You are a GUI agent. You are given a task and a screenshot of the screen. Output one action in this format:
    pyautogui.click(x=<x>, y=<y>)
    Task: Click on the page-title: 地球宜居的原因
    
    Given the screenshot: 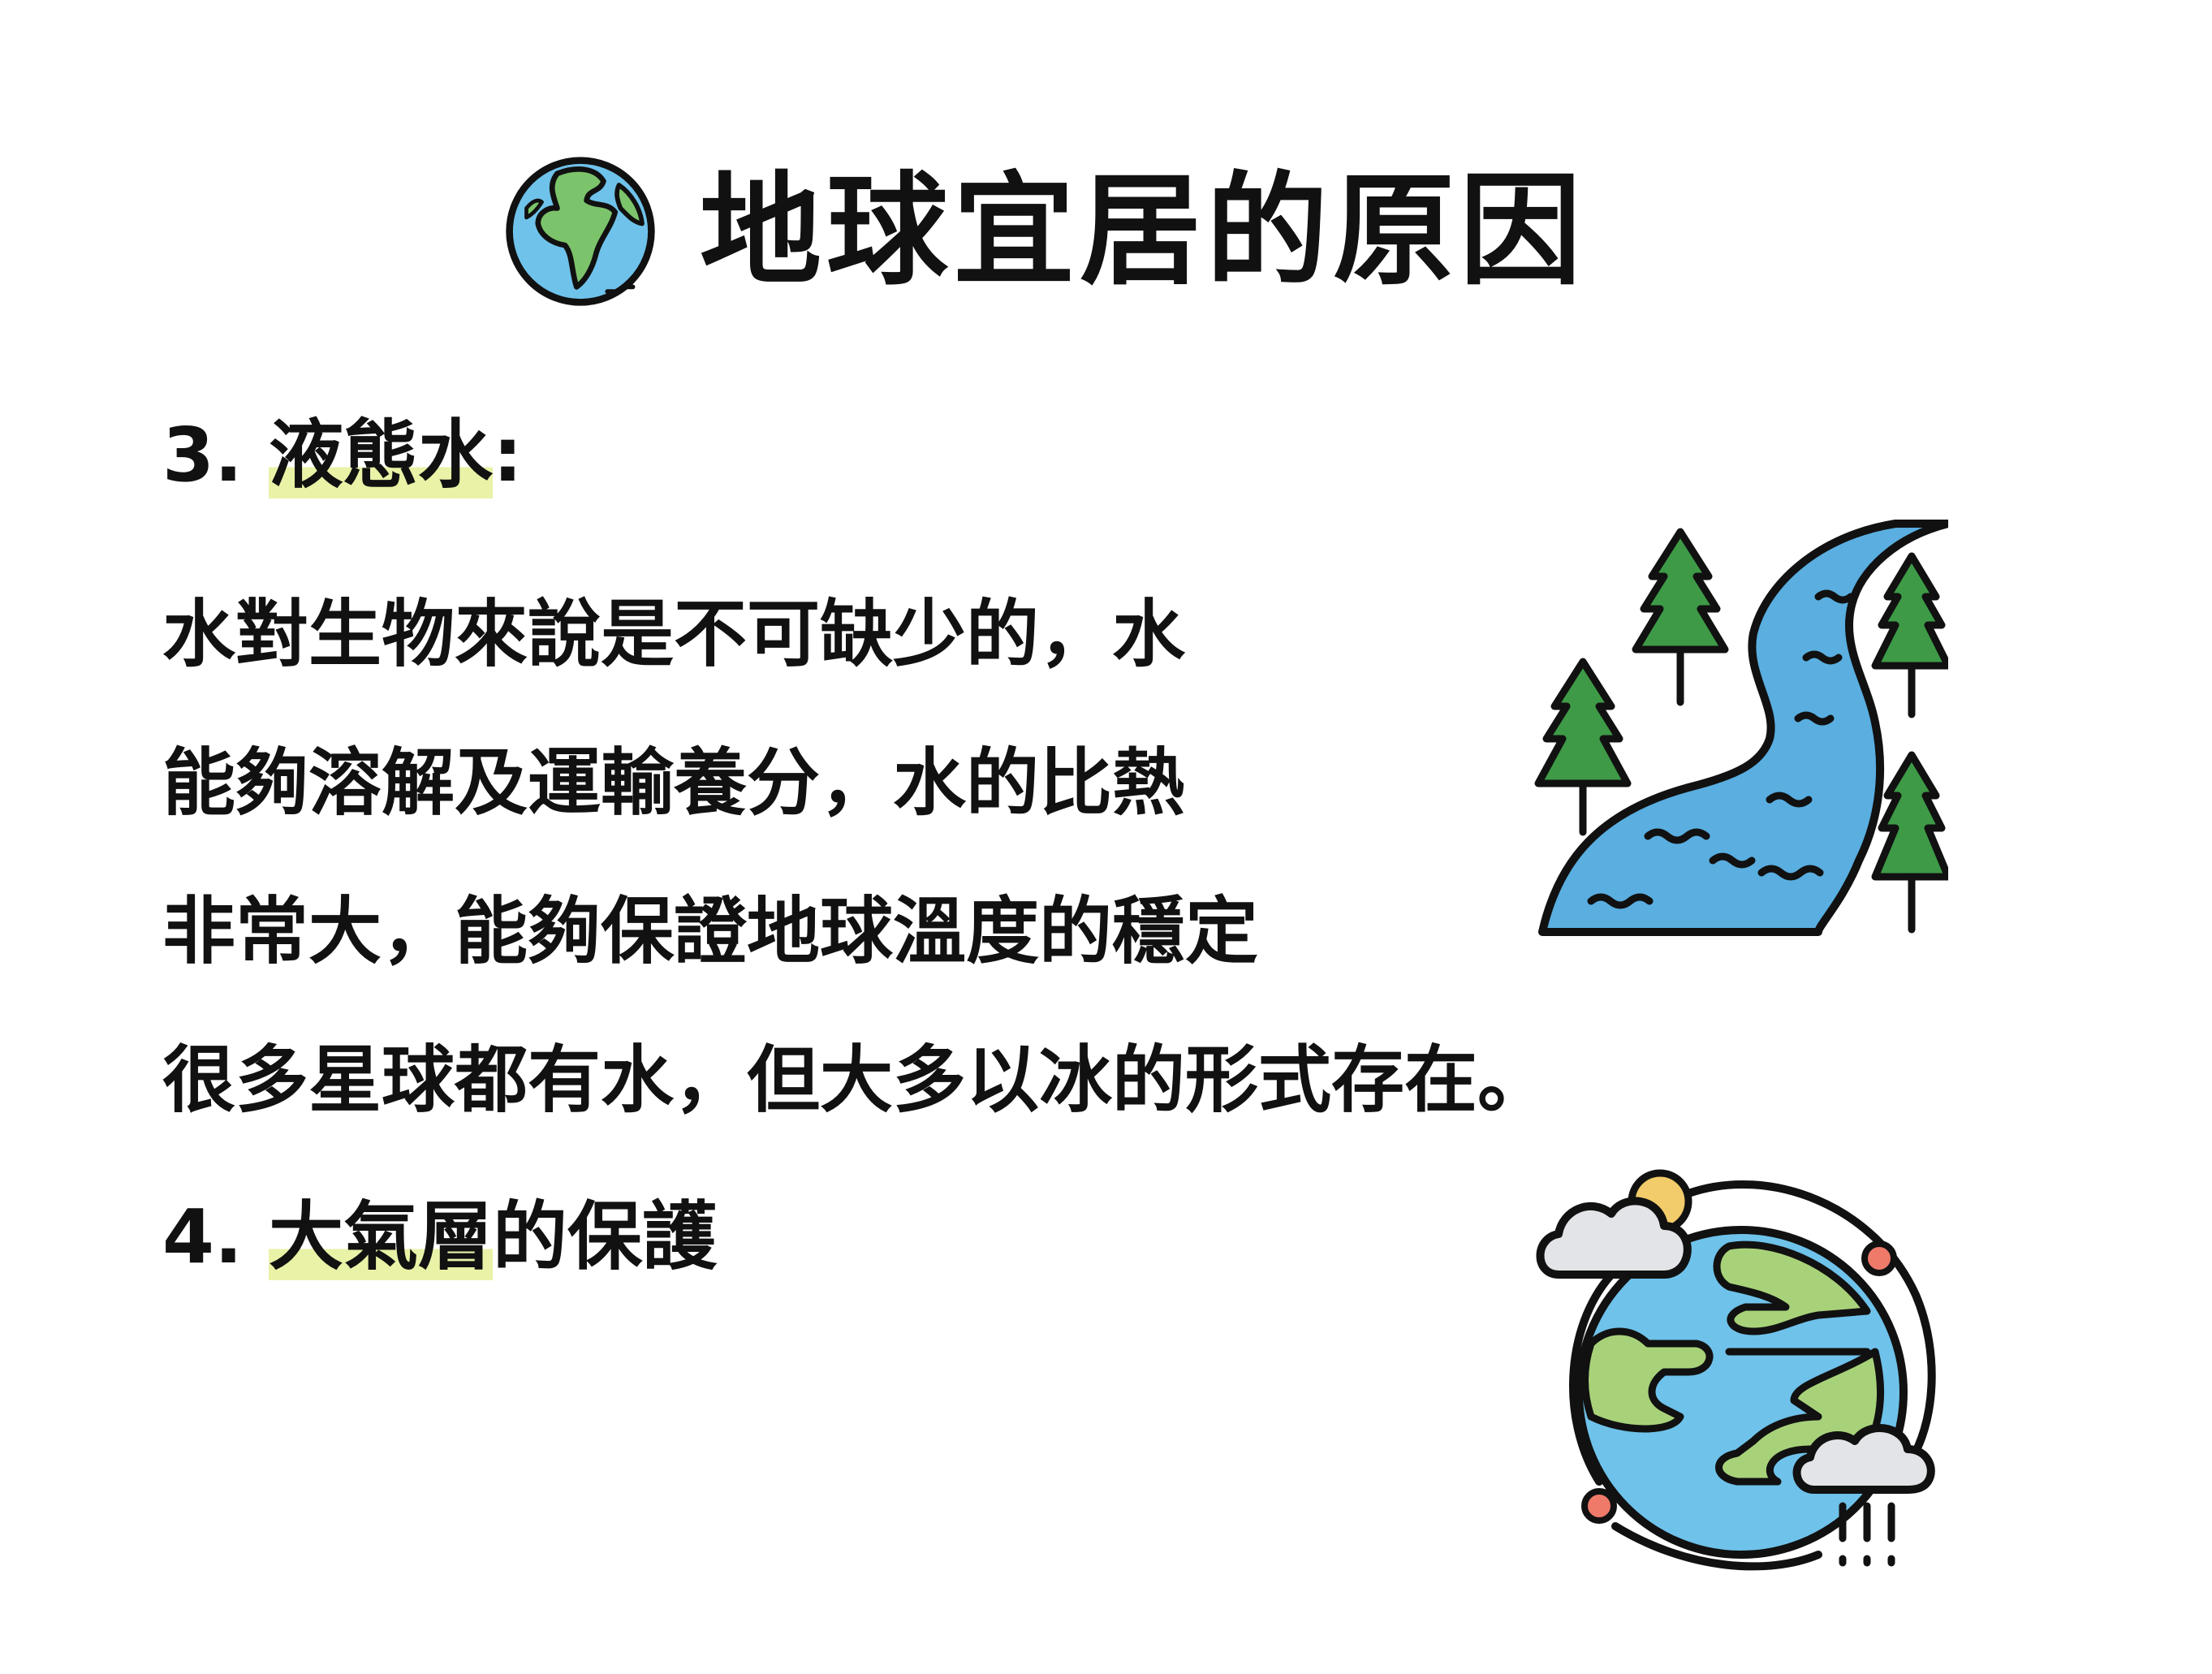 What is the action you would take?
    pyautogui.click(x=1143, y=231)
    